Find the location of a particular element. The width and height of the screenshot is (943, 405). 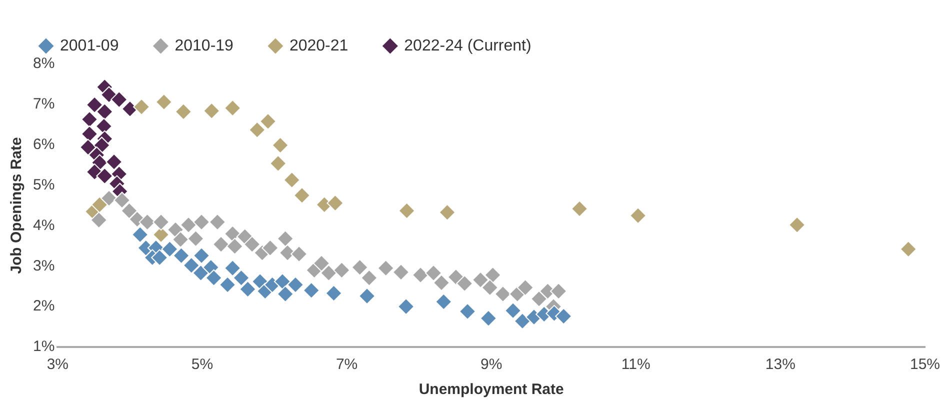

y-tick-label: 3% is located at coordinates (43, 265).